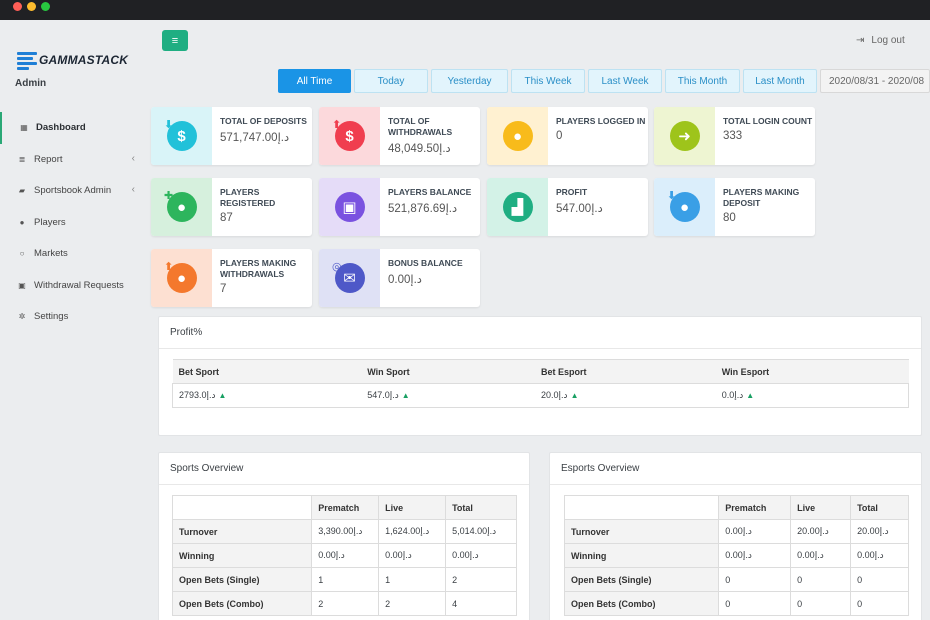 This screenshot has width=930, height=620. What do you see at coordinates (736, 531) in the screenshot?
I see `table-row: Turnover 0.00د.إ 20.00د.إ 20.00د.إ` at bounding box center [736, 531].